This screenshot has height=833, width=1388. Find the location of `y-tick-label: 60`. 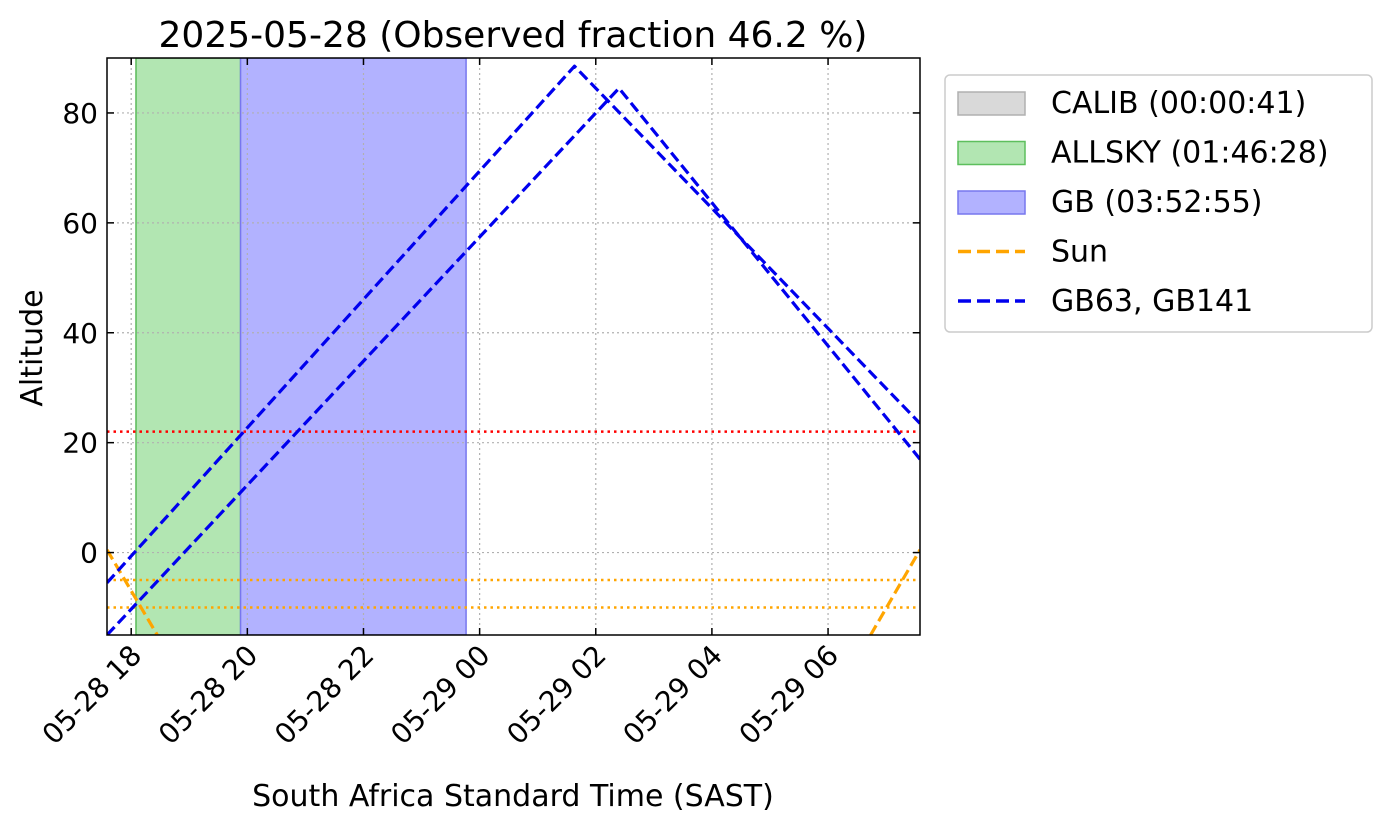

y-tick-label: 60 is located at coordinates (80, 223).